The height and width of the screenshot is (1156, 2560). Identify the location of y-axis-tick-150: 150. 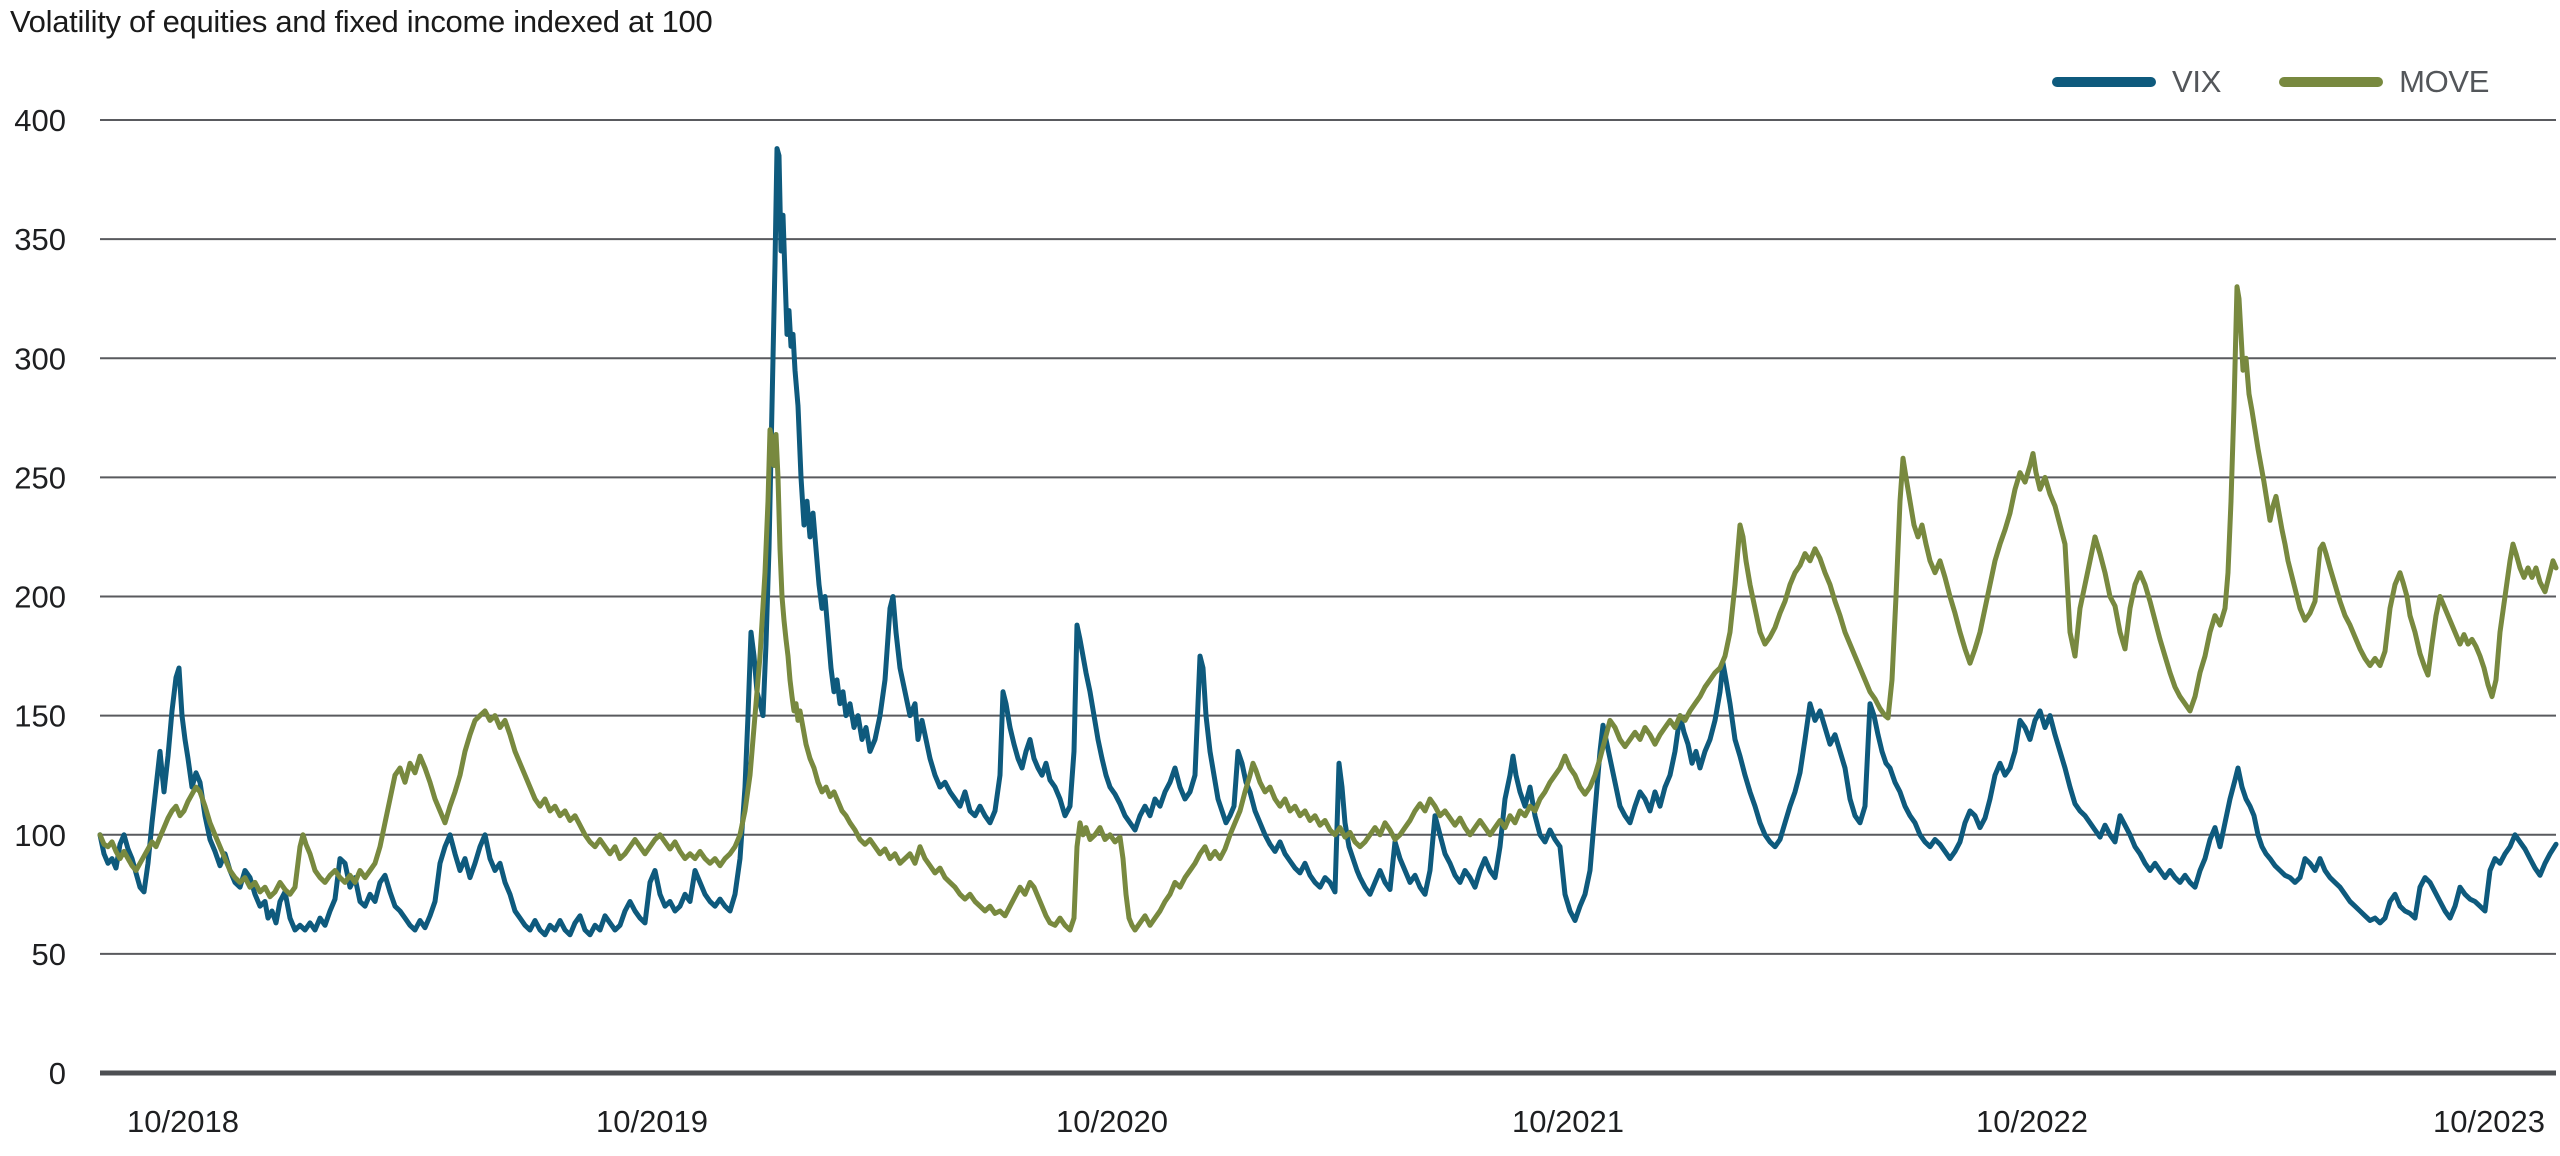
(40, 716).